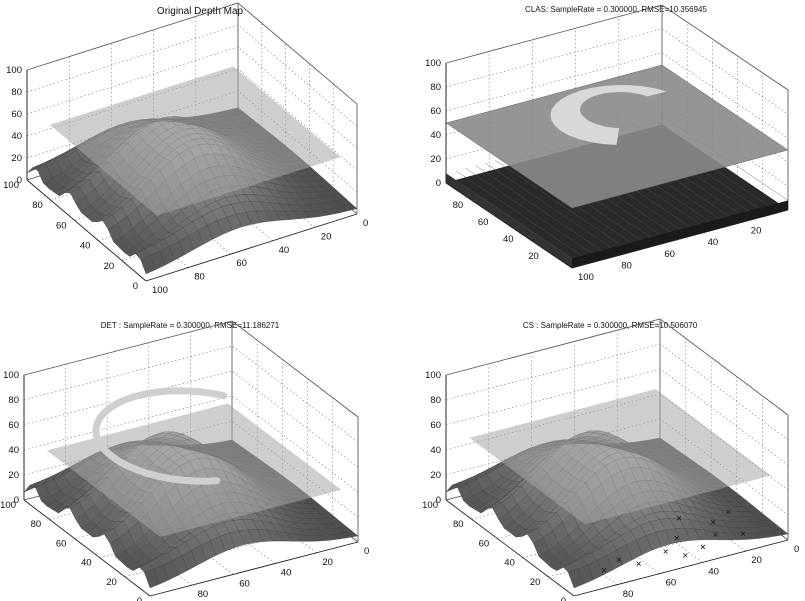 The image size is (805, 601). I want to click on x-tick-label: 100, so click(586, 277).